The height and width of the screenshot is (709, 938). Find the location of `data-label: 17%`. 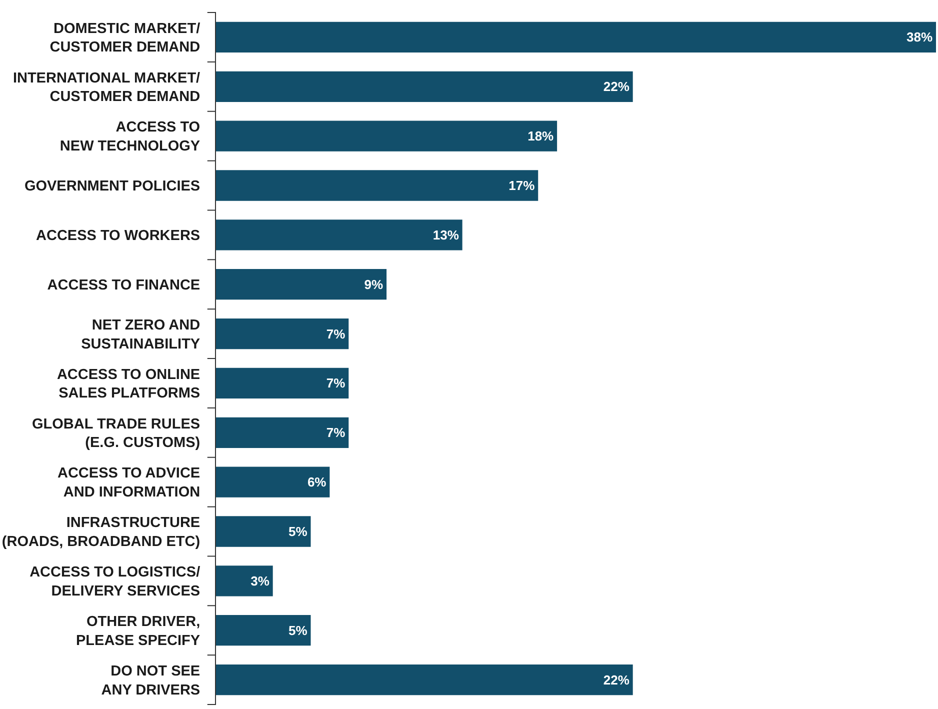

data-label: 17% is located at coordinates (522, 185).